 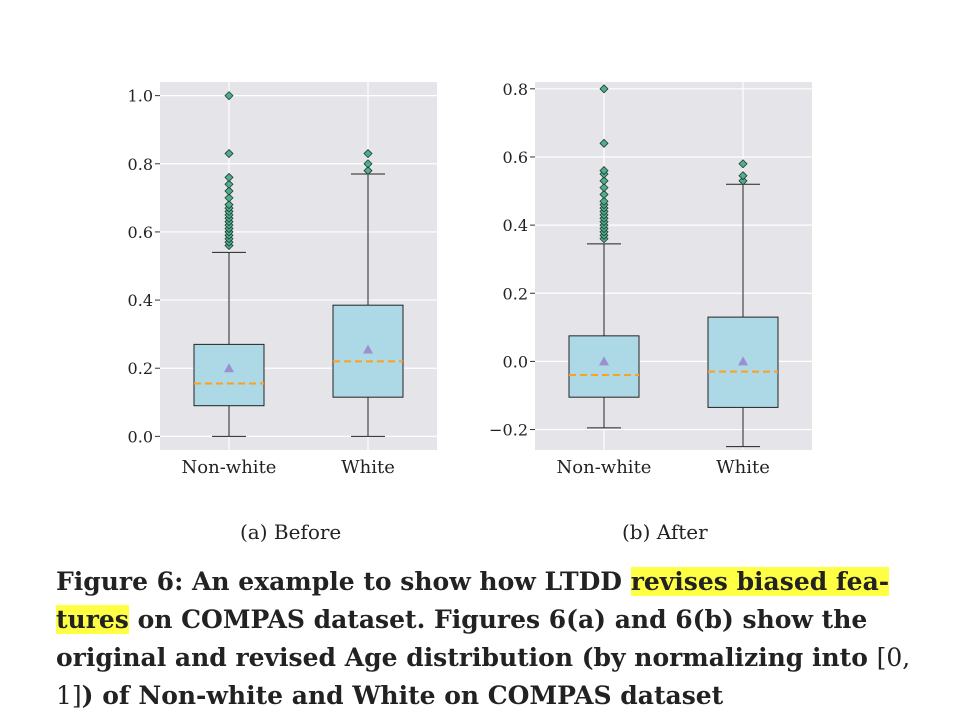 I want to click on caption-part1: Figure 6: An example to show how LTDD, so click(x=343, y=581).